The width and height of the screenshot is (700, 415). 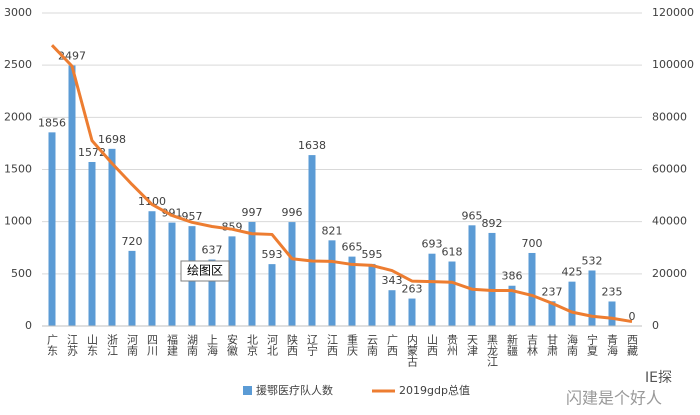 What do you see at coordinates (632, 345) in the screenshot?
I see `x-tick-label: 西藏` at bounding box center [632, 345].